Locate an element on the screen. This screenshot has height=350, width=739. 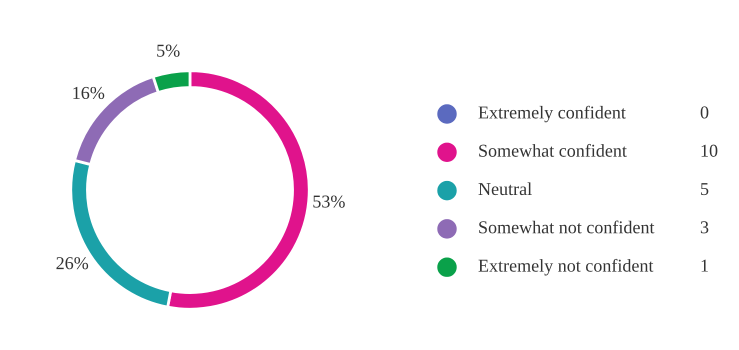
legend-label: Somewhat not confident is located at coordinates (566, 227).